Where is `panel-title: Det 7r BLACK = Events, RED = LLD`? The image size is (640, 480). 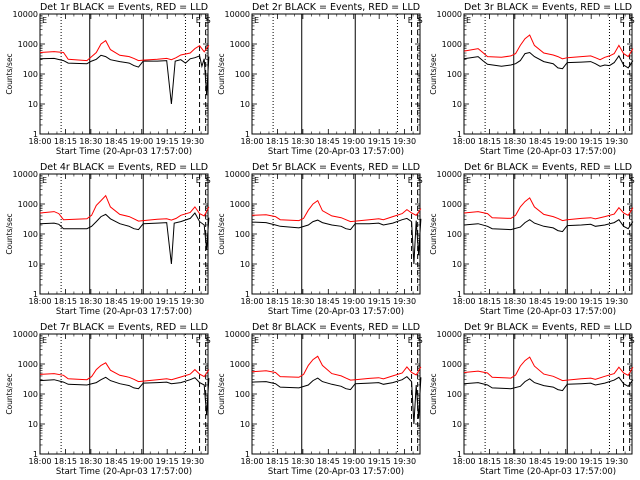
panel-title: Det 7r BLACK = Events, RED = LLD is located at coordinates (124, 327).